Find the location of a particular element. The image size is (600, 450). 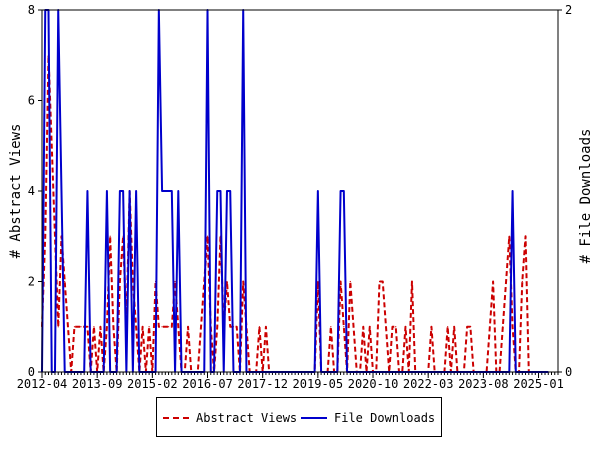

legend: Abstract Views File Downloads is located at coordinates (299, 417).